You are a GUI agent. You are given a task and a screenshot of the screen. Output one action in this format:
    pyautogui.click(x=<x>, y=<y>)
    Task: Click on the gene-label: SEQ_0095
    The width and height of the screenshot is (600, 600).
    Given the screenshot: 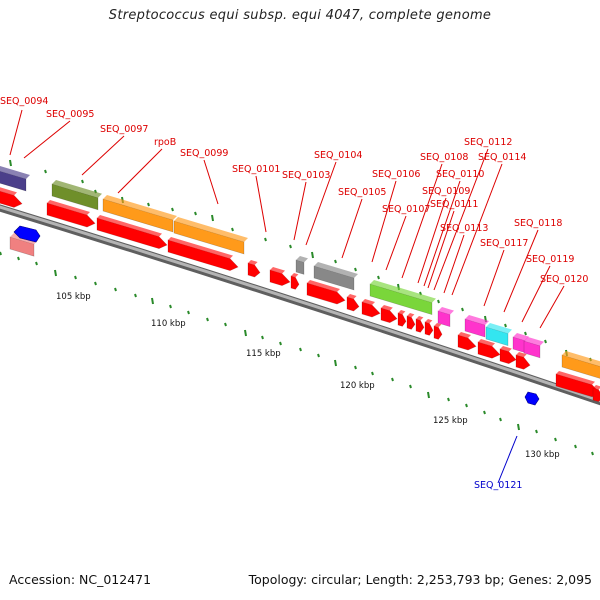 What is the action you would take?
    pyautogui.click(x=70, y=114)
    